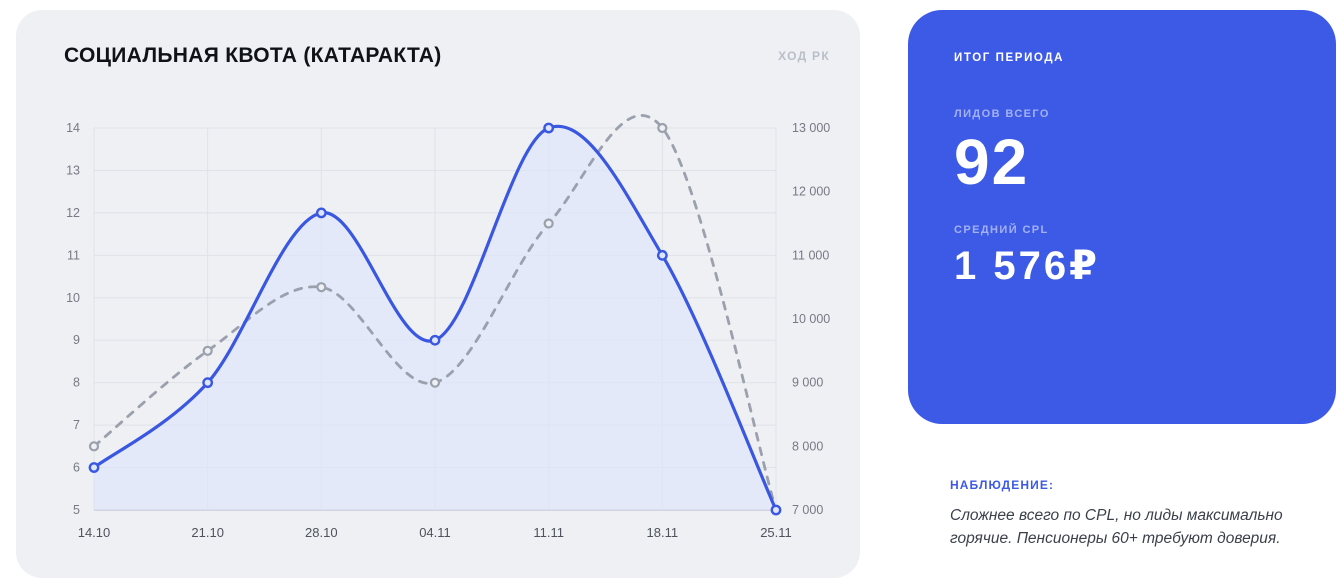  Describe the element at coordinates (1027, 266) in the screenshot. I see `metric-cpl-value: 1 576₽` at that location.